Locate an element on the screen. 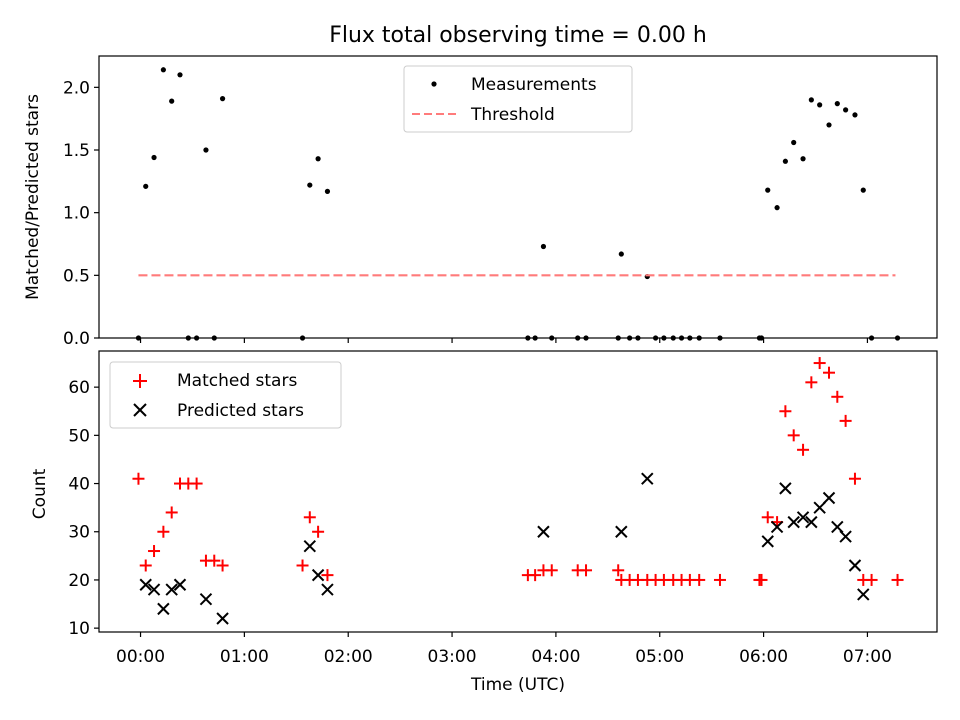 This screenshot has height=720, width=960. x-tick-label: 07:00 is located at coordinates (867, 657).